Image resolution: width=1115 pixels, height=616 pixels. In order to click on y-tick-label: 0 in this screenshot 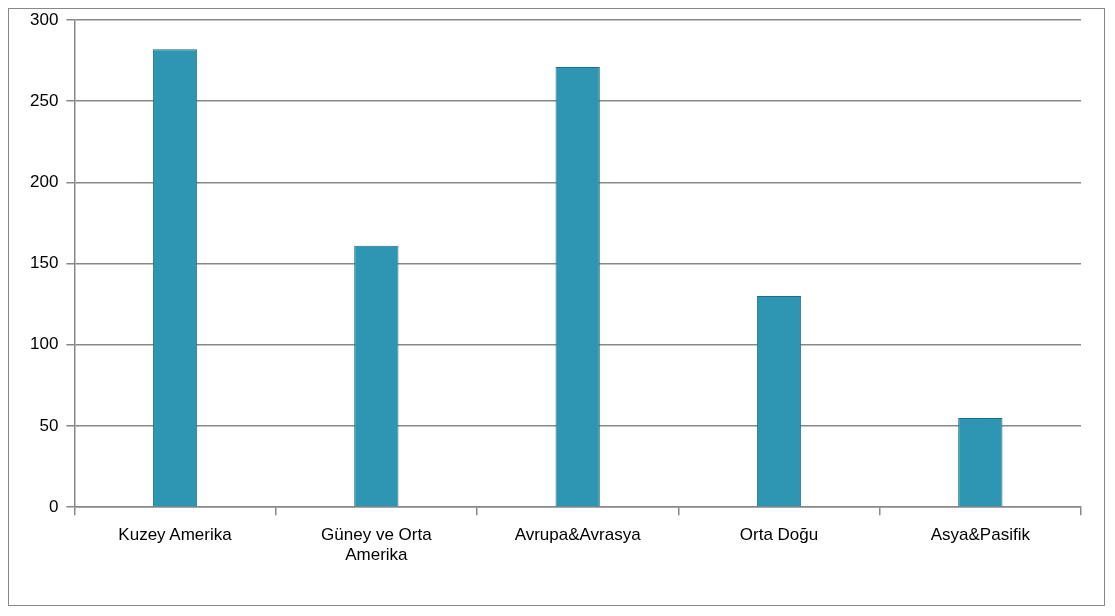, I will do `click(53, 506)`.